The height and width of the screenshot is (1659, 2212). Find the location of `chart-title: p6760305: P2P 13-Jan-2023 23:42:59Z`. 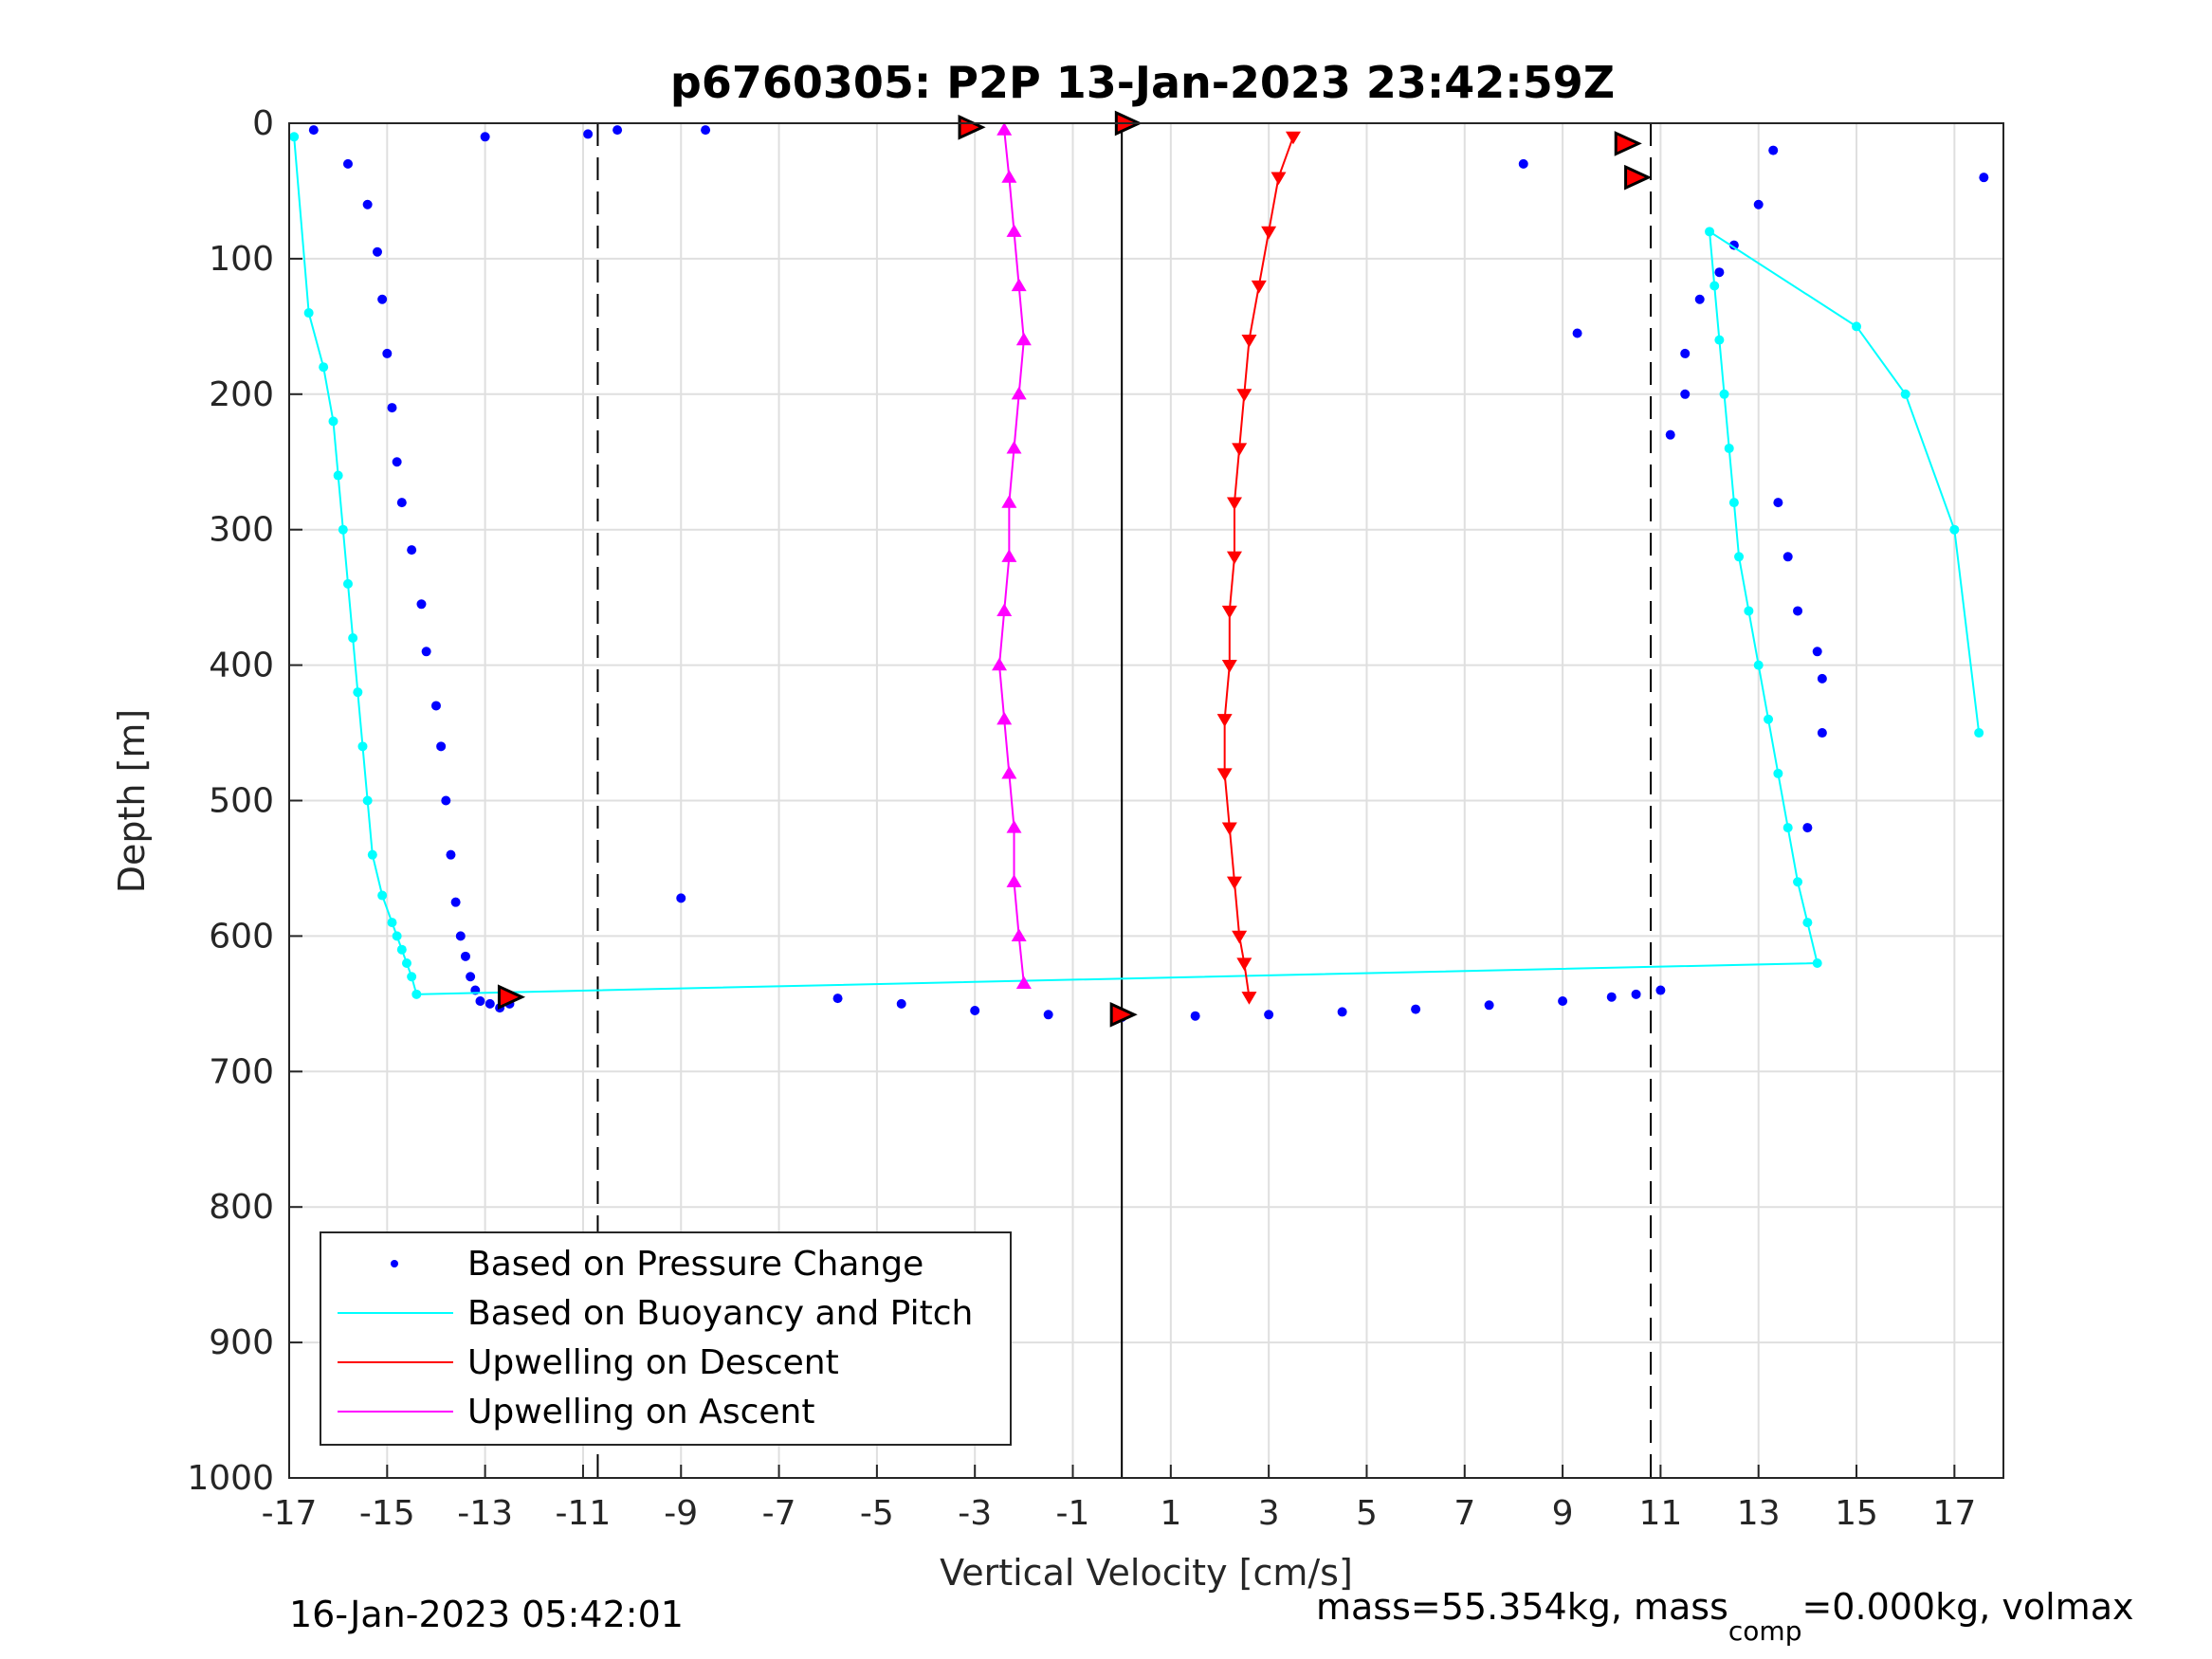

chart-title: p6760305: P2P 13-Jan-2023 23:42:59Z is located at coordinates (1142, 82).